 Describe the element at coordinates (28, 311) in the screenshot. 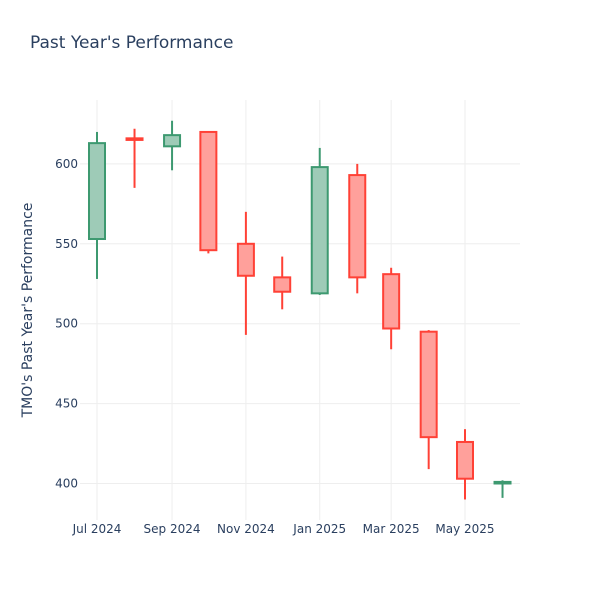

I see `y-axis-title: TMO's Past Year's Performance` at that location.